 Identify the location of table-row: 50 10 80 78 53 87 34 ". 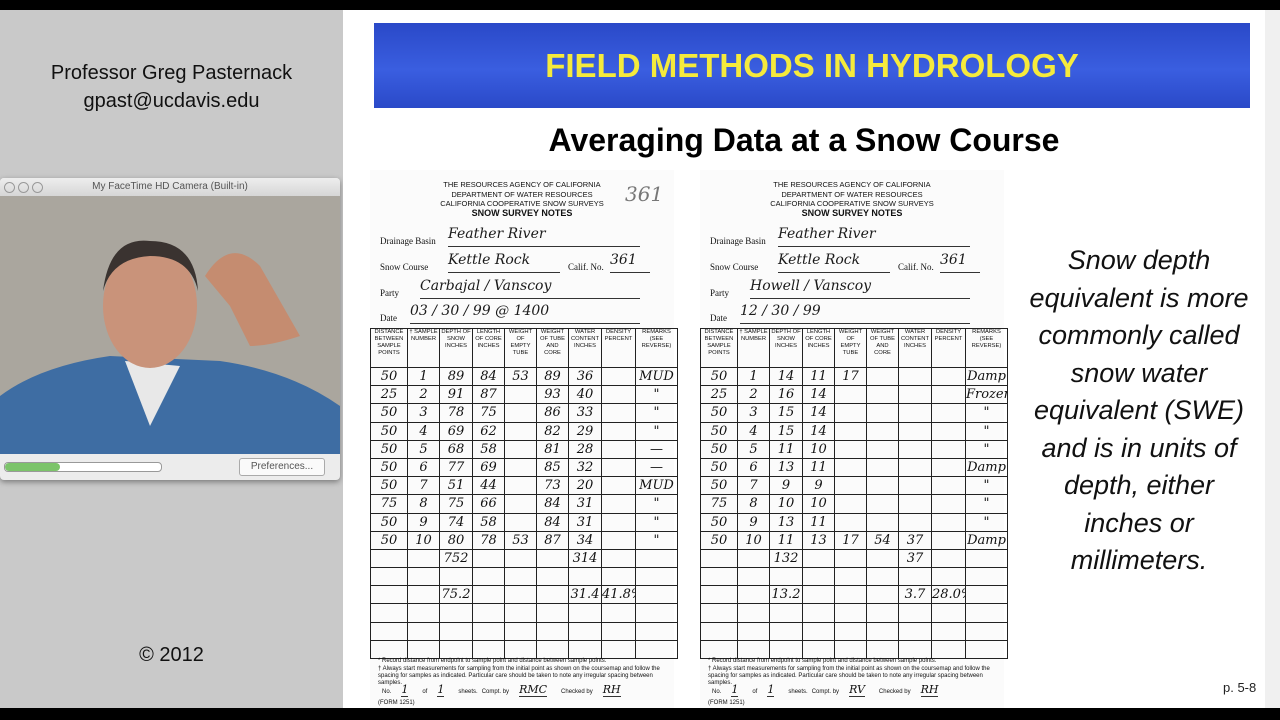
(524, 540).